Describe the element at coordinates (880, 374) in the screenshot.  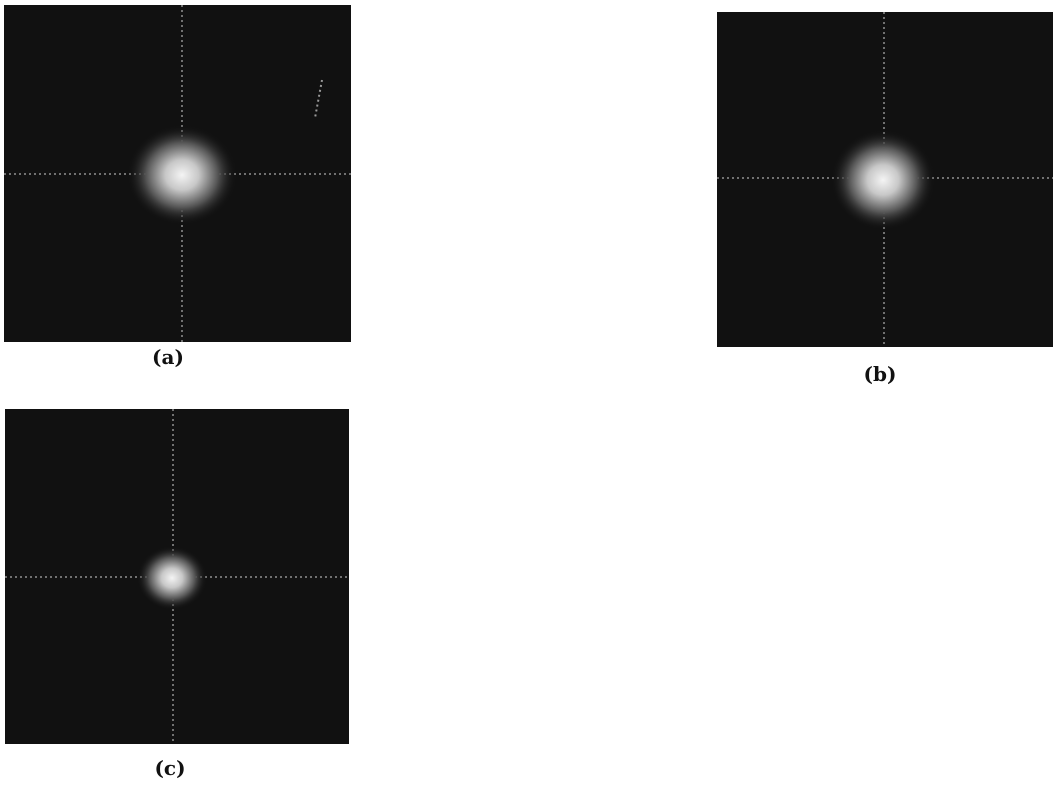
I see `panel-label: (b)` at that location.